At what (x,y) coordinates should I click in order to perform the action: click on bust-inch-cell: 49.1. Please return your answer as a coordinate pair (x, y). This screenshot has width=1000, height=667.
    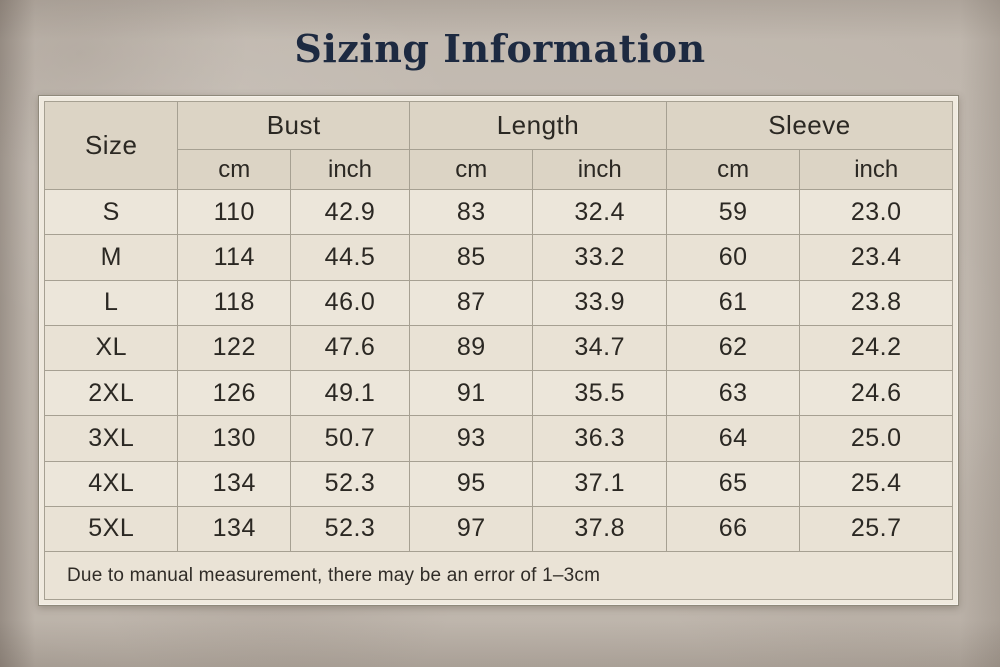
    Looking at the image, I should click on (350, 393).